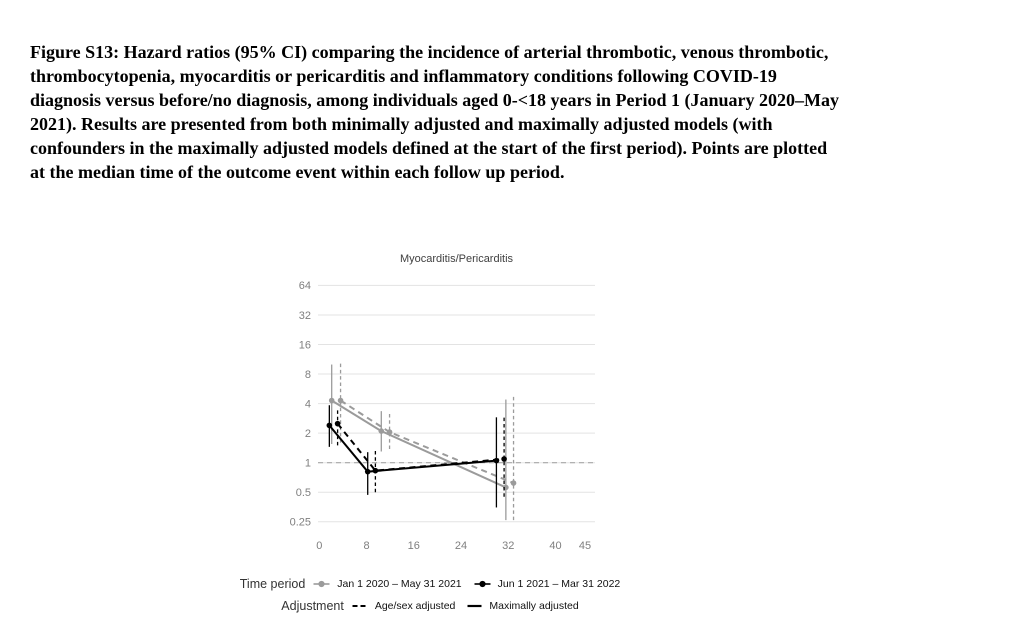 This screenshot has width=1024, height=637. Describe the element at coordinates (308, 375) in the screenshot. I see `y-tick-label: 8` at that location.